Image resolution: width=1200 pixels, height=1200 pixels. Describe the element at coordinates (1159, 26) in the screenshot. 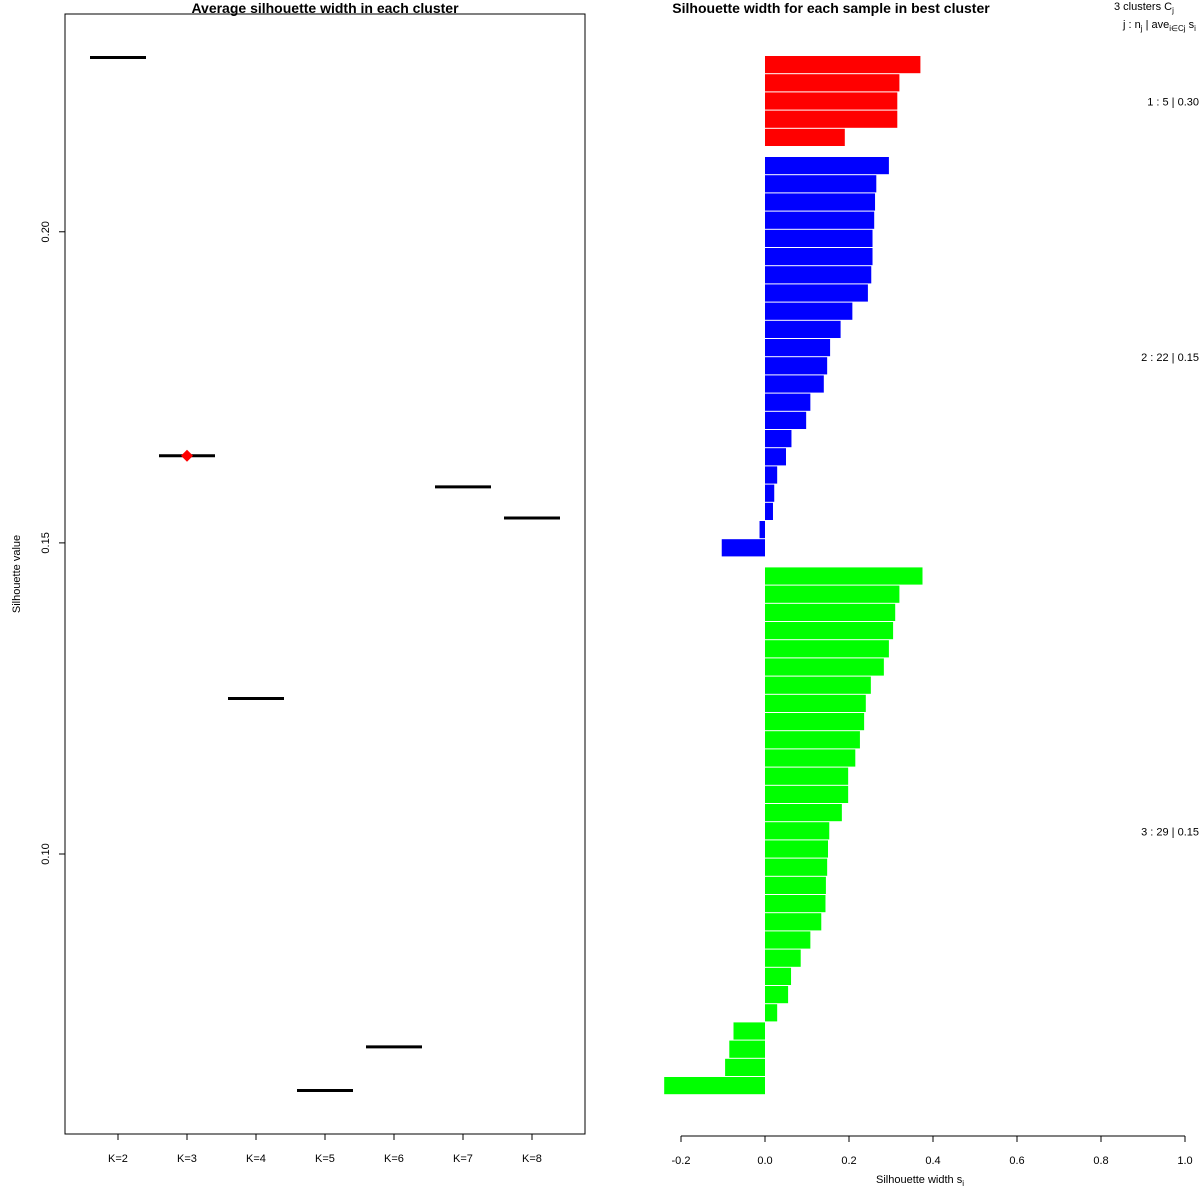

I see `legend-header-line2: j : nj | avei∈Cj si` at that location.